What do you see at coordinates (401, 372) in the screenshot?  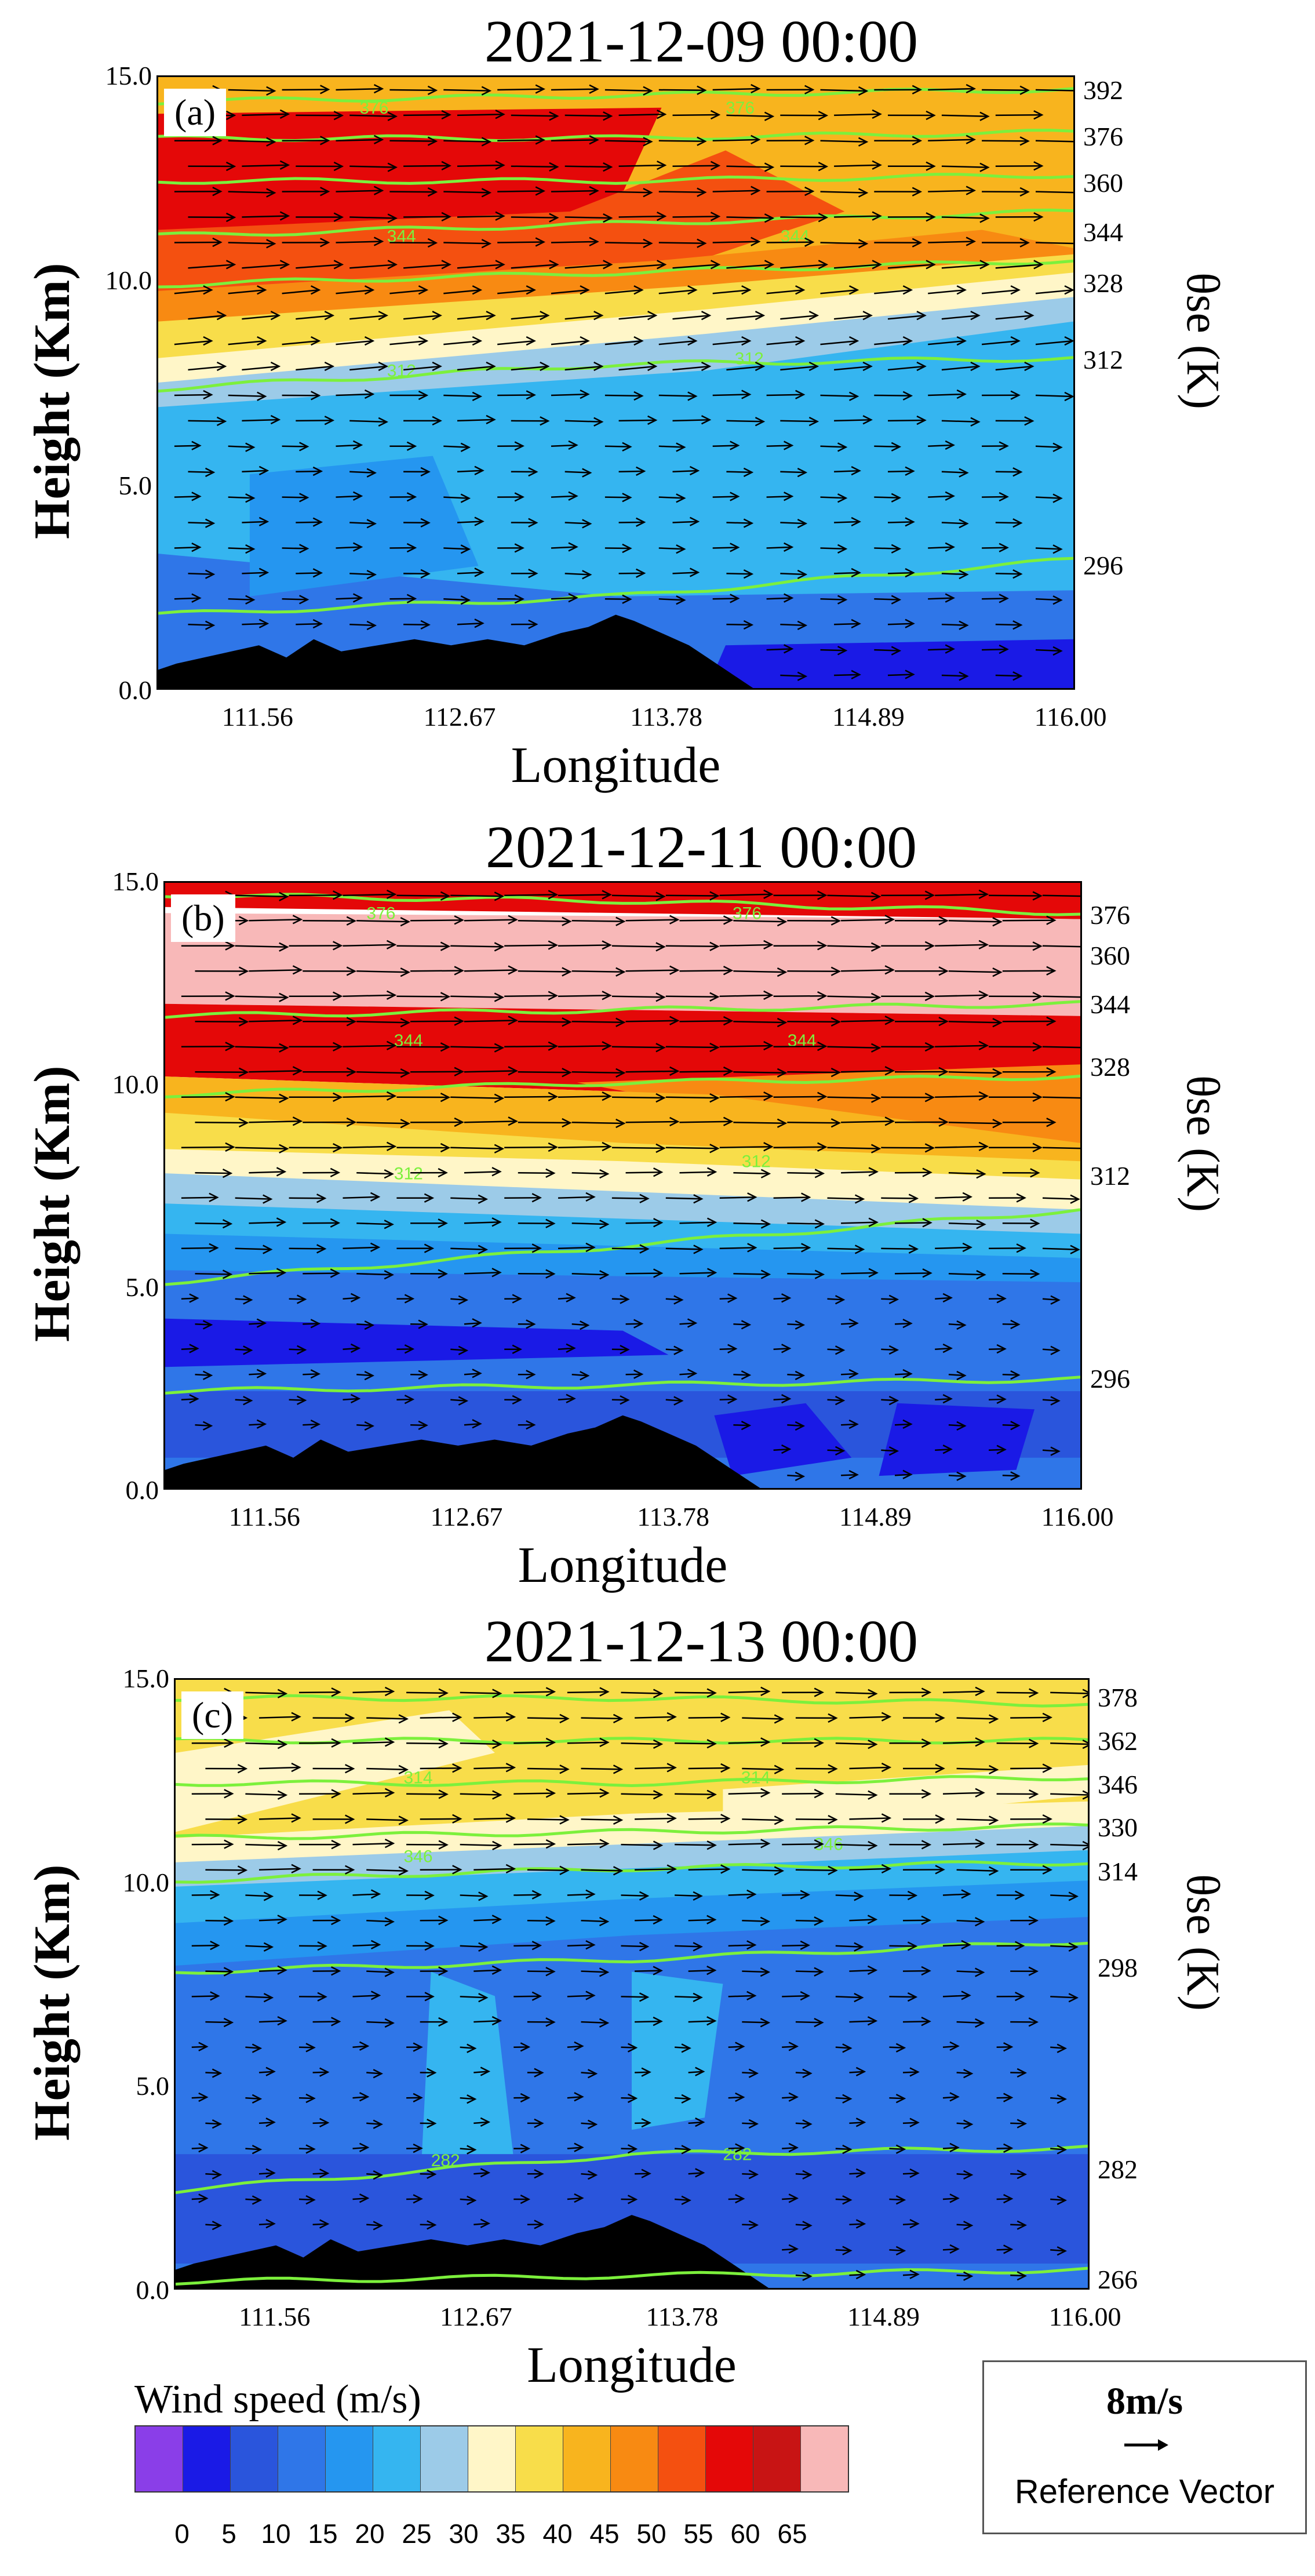 I see `contour-inline-label: 312` at bounding box center [401, 372].